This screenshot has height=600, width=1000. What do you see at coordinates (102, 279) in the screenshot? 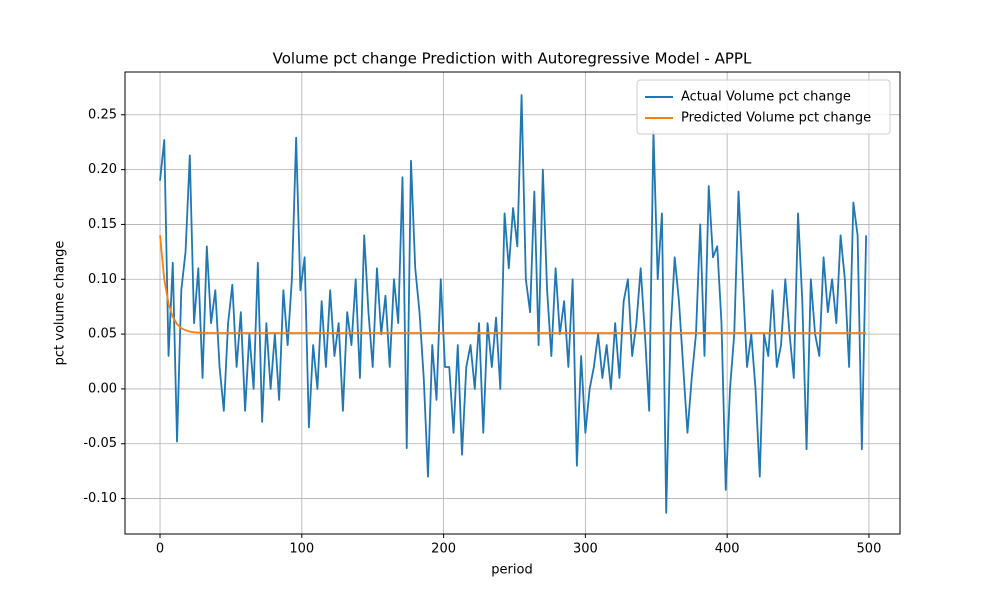
I see `y-tick-label: 0.10` at bounding box center [102, 279].